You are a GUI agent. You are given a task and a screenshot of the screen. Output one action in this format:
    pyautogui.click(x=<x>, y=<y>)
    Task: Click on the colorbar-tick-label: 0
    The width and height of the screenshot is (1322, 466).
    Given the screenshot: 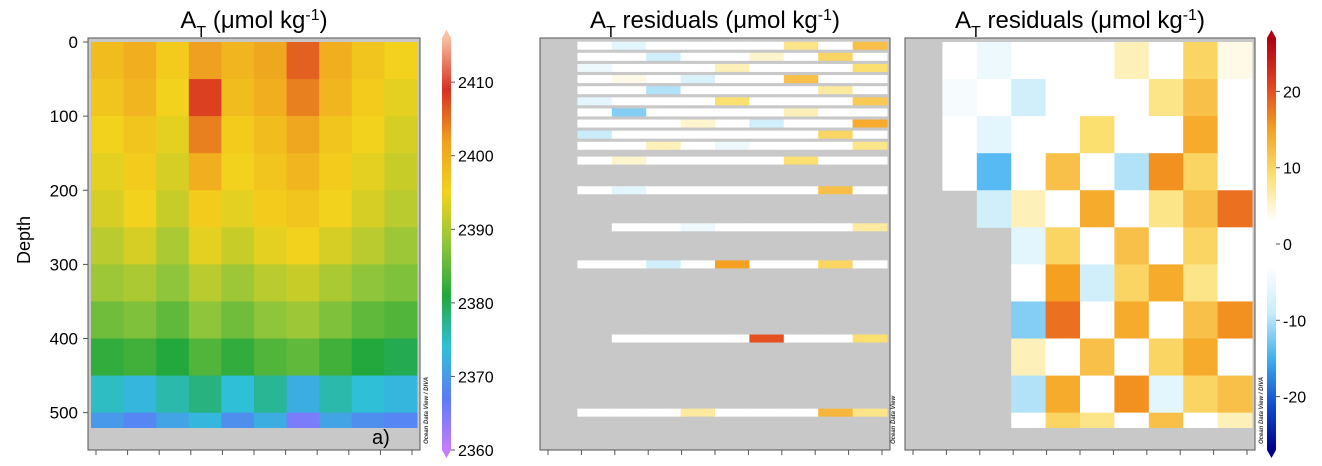 What is the action you would take?
    pyautogui.click(x=1287, y=245)
    